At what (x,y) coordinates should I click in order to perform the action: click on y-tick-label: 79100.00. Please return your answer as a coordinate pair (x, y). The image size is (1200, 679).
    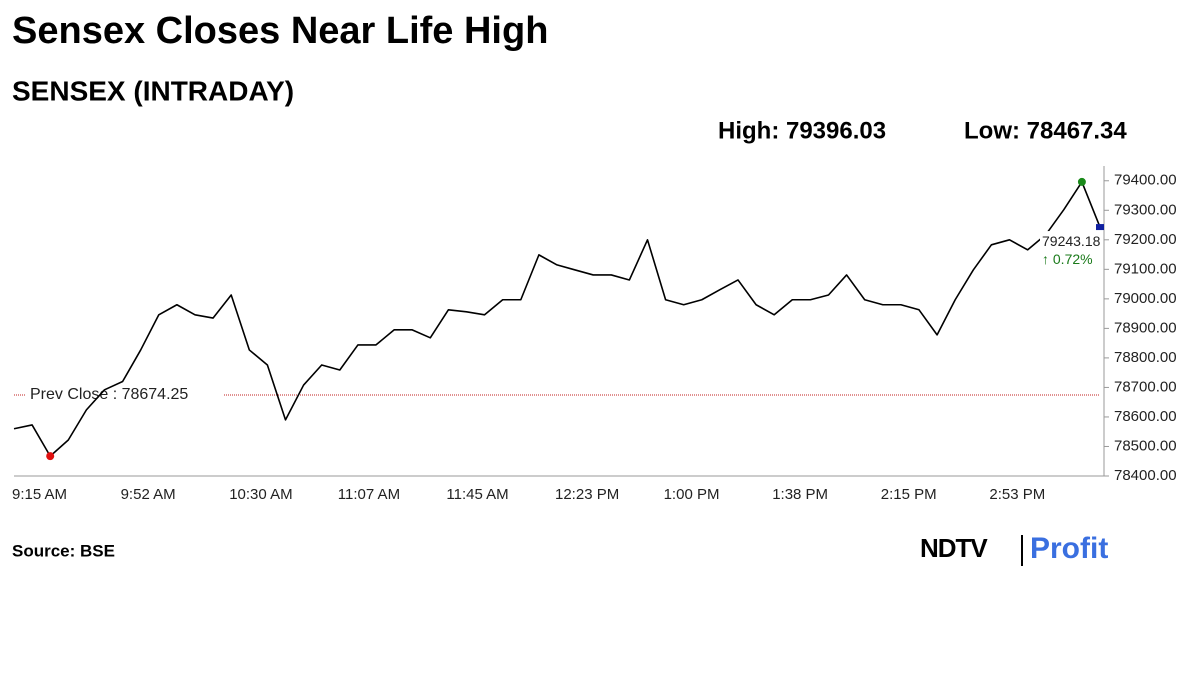
    Looking at the image, I should click on (1145, 268).